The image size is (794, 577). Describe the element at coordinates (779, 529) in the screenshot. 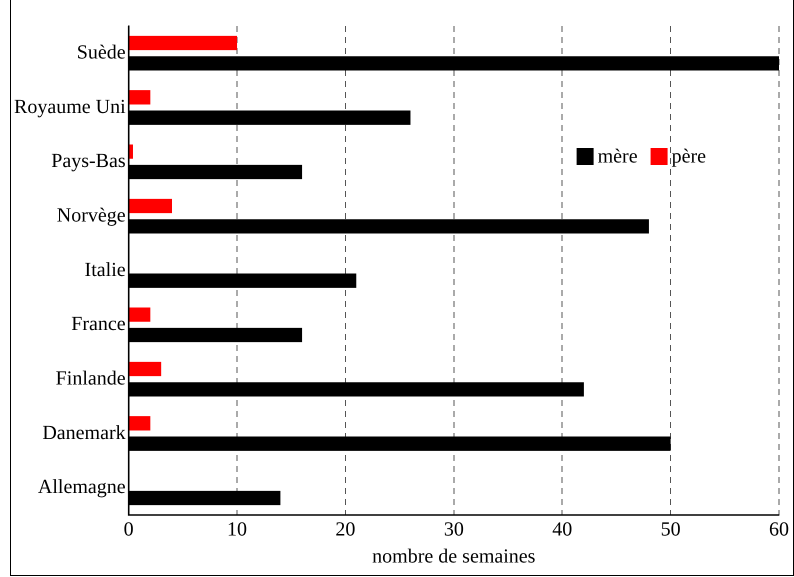

I see `x-tick-label: 60` at that location.